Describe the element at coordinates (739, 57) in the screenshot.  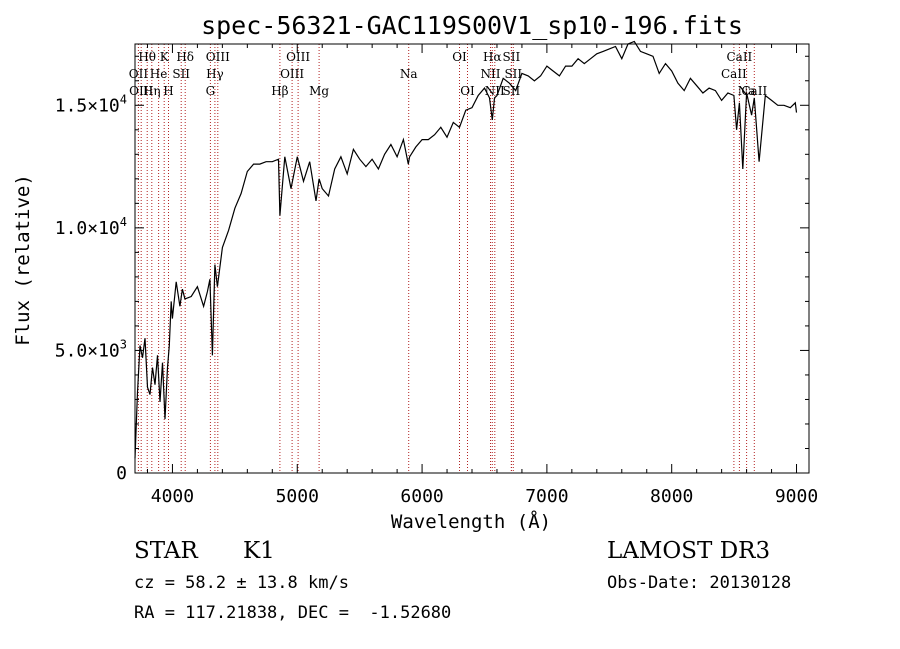
I see `line-label-25: CaII` at that location.